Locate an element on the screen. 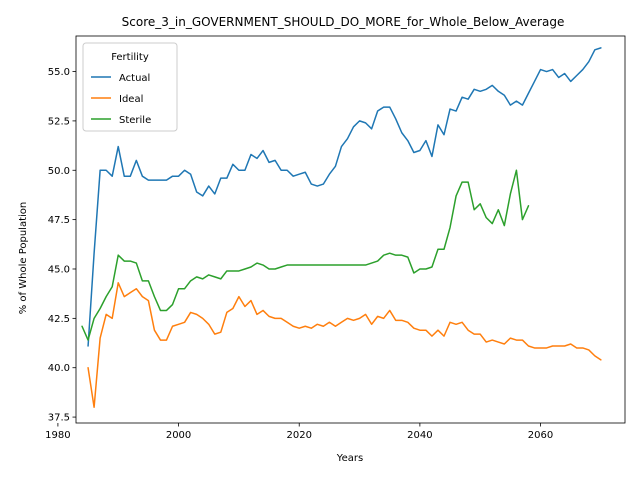 This screenshot has width=640, height=480. legend: Fertility Actual Ideal Sterile is located at coordinates (130, 87).